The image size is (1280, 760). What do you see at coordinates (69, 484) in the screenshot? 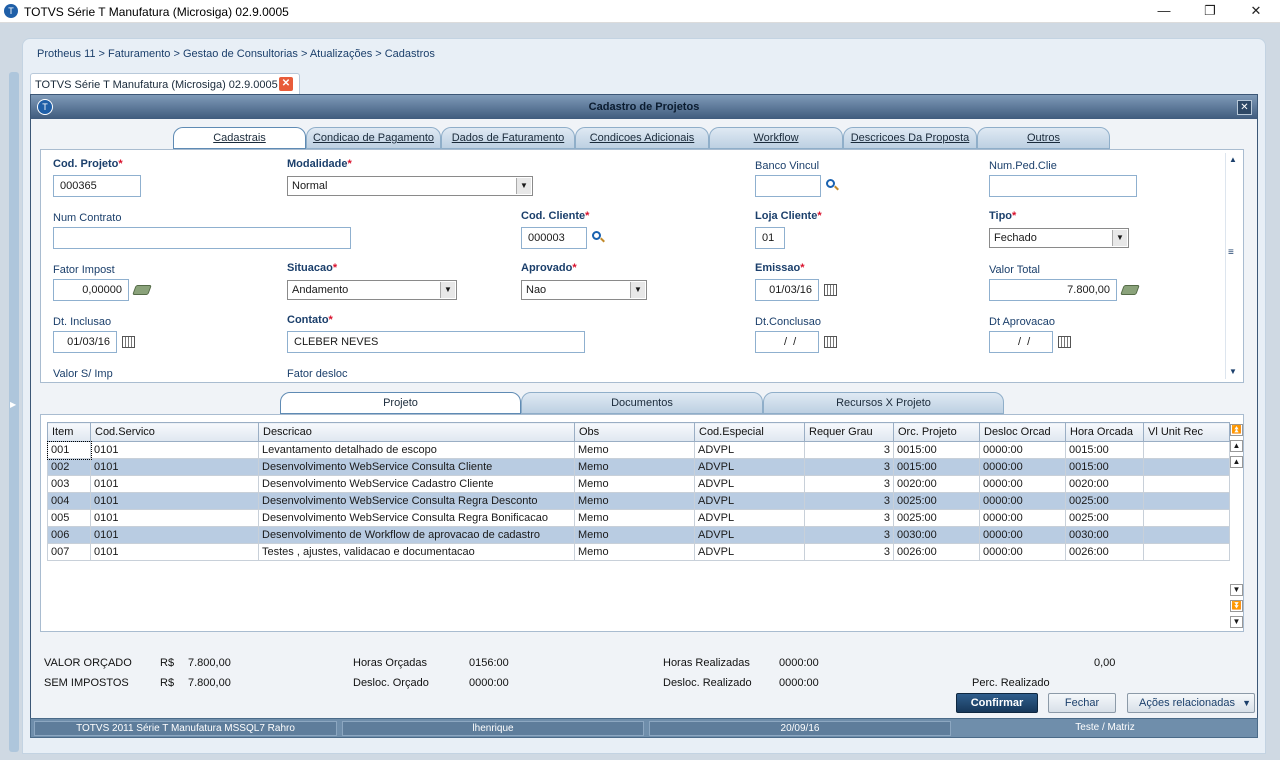
I see `table-cell: 003` at bounding box center [69, 484].